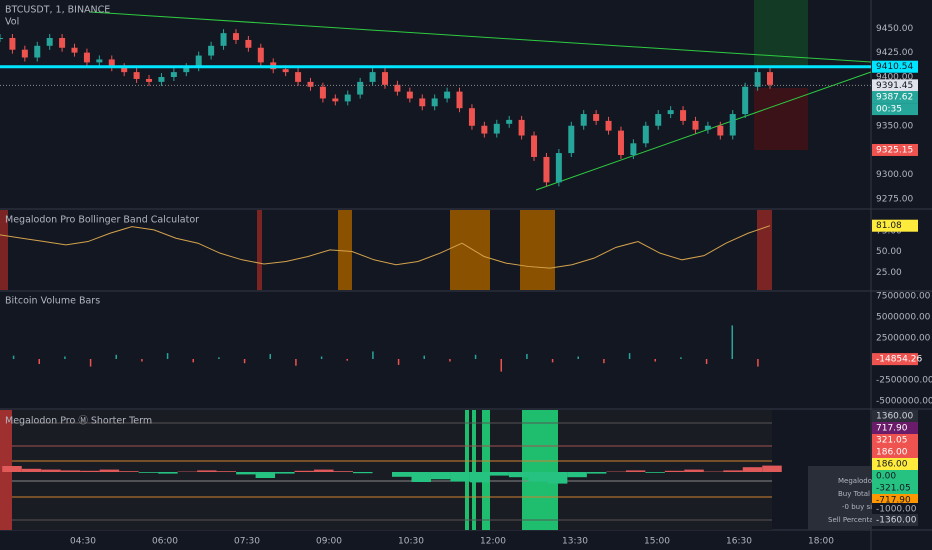  I want to click on price-tag: 00:35, so click(889, 110).